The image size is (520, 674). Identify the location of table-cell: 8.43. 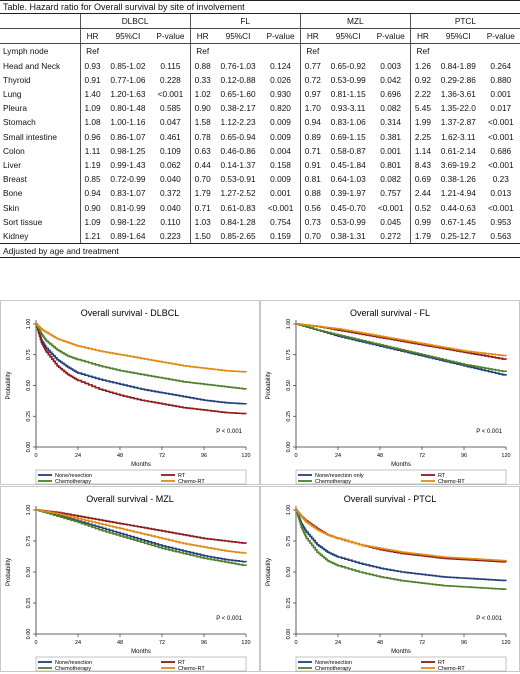
(422, 165).